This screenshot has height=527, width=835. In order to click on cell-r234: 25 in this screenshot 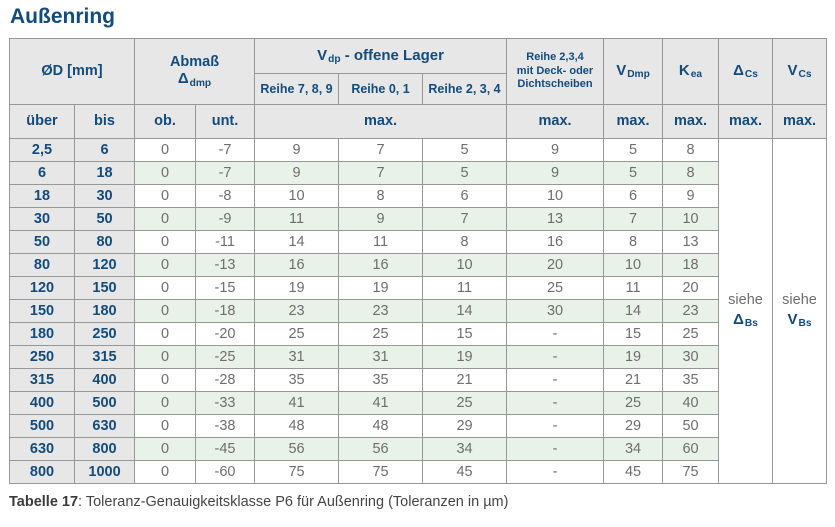, I will do `click(465, 403)`.